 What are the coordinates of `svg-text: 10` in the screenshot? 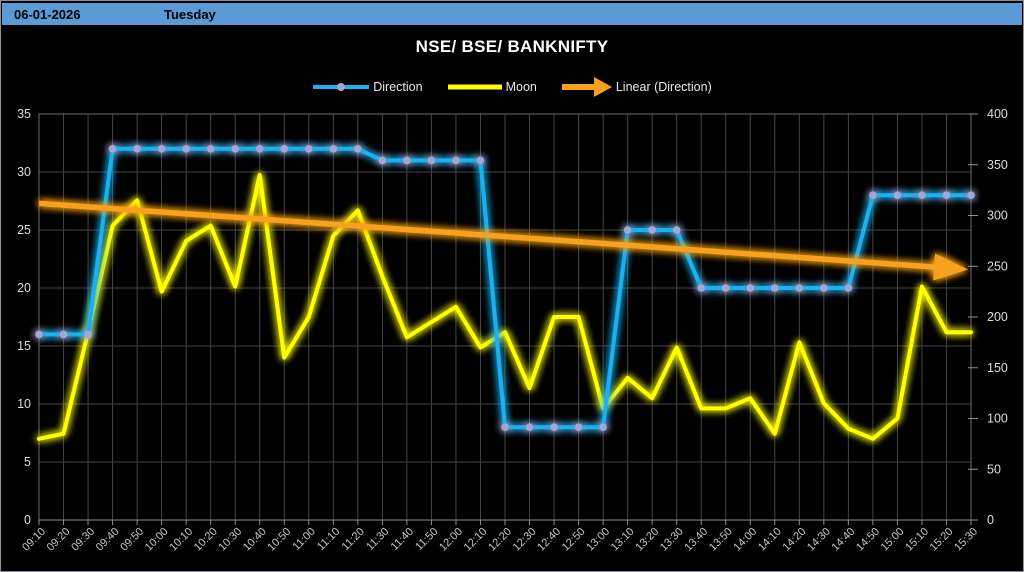 It's located at (24, 404).